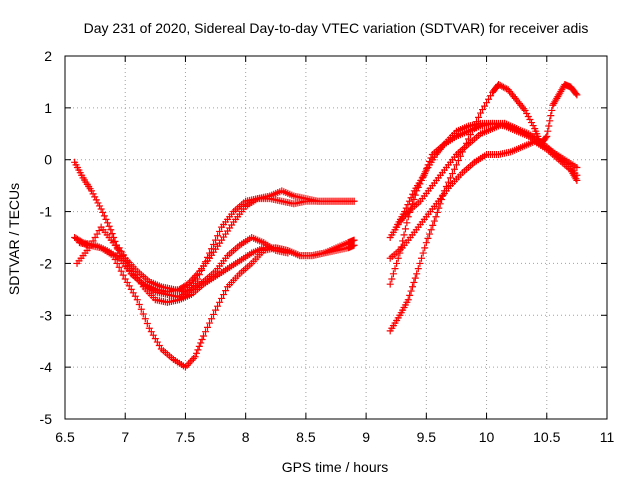 The image size is (640, 480). I want to click on y-tick-label: 0, so click(48, 160).